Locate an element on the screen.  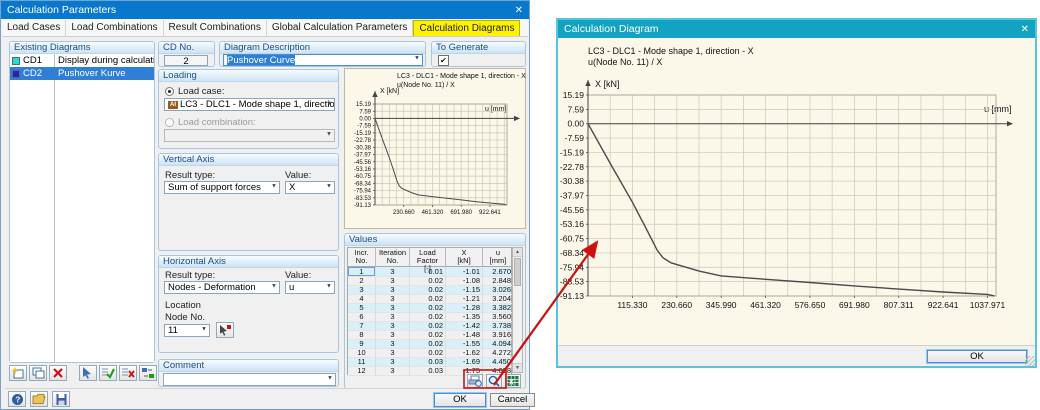
table-row: 9 3 0.02 -1.55 4.094 is located at coordinates (430, 344).